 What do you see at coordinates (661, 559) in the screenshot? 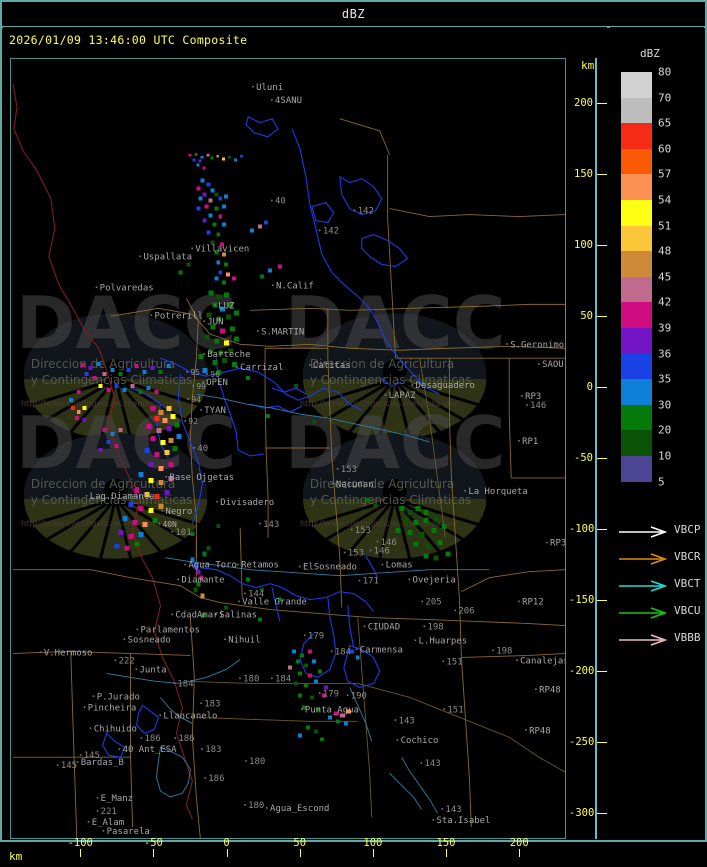
I see `vector-legend-row: VBCR` at bounding box center [661, 559].